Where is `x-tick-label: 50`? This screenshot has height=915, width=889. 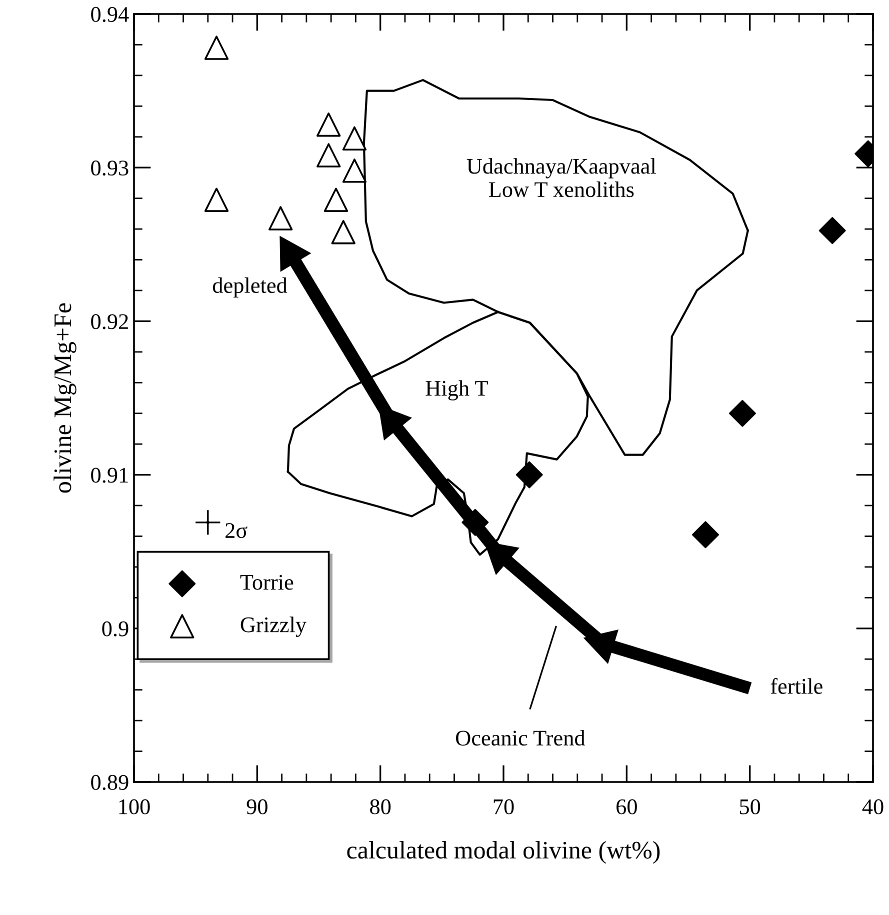
x-tick-label: 50 is located at coordinates (750, 806).